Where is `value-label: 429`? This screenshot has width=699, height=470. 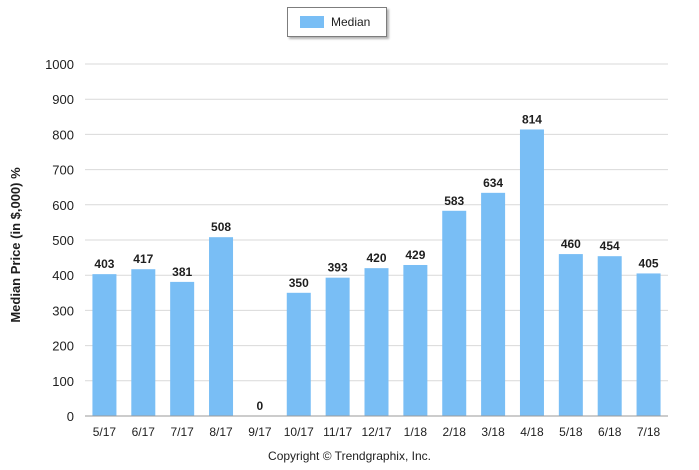 value-label: 429 is located at coordinates (415, 255).